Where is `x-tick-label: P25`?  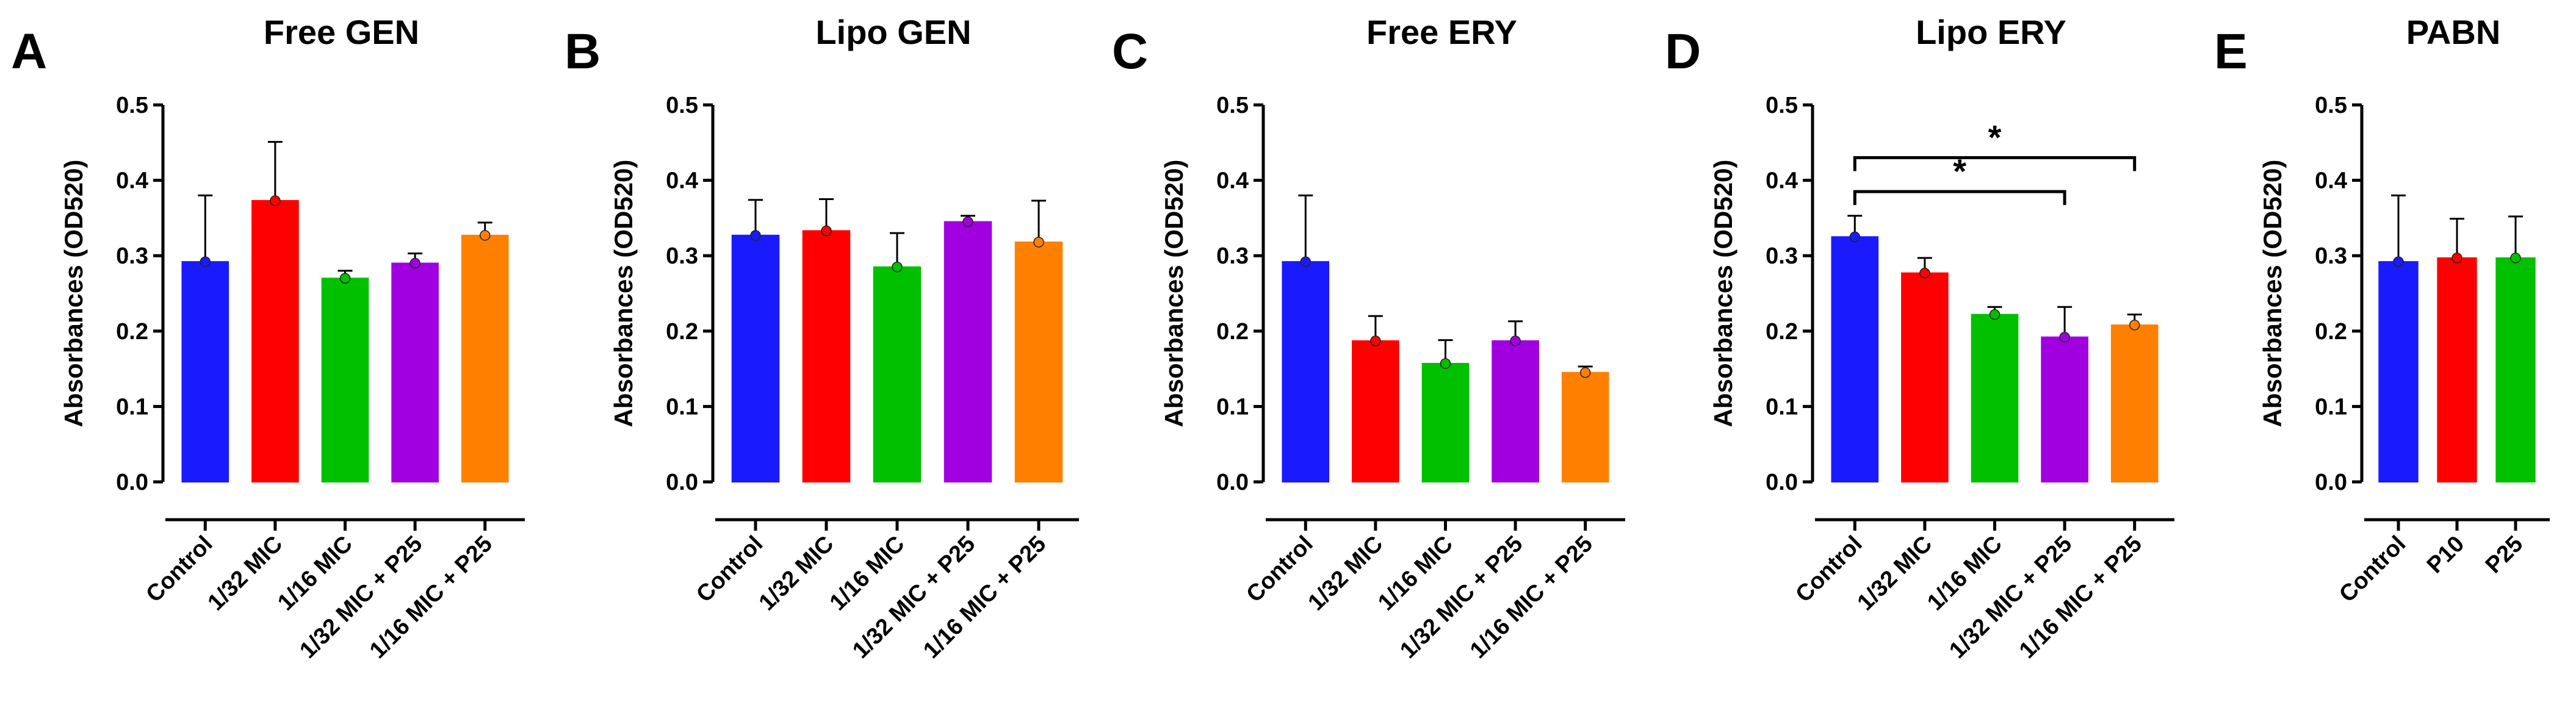 x-tick-label: P25 is located at coordinates (2504, 555).